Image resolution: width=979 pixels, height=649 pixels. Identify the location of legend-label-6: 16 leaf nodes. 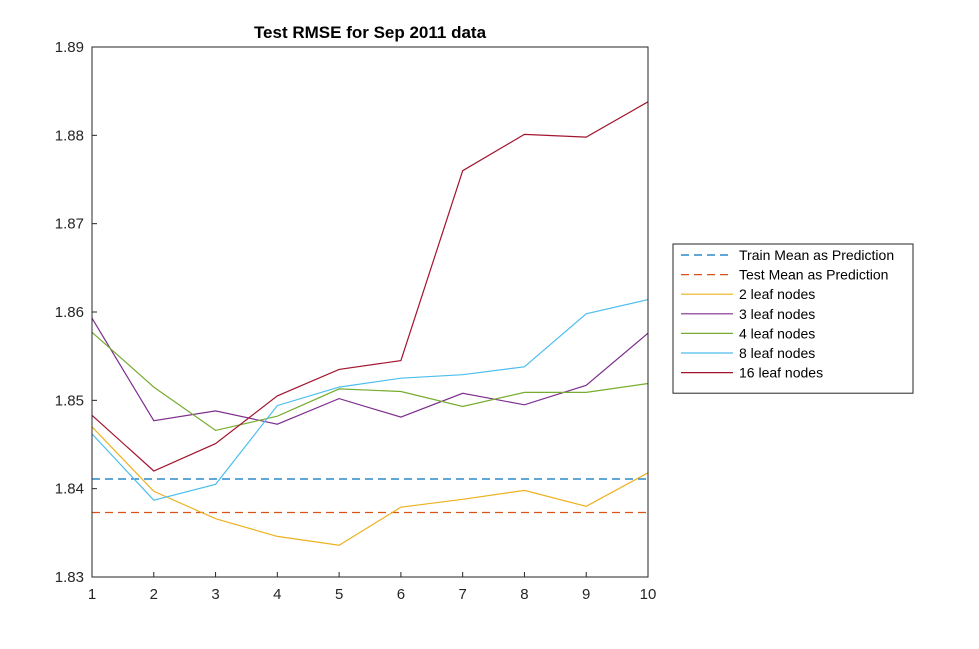
(781, 373).